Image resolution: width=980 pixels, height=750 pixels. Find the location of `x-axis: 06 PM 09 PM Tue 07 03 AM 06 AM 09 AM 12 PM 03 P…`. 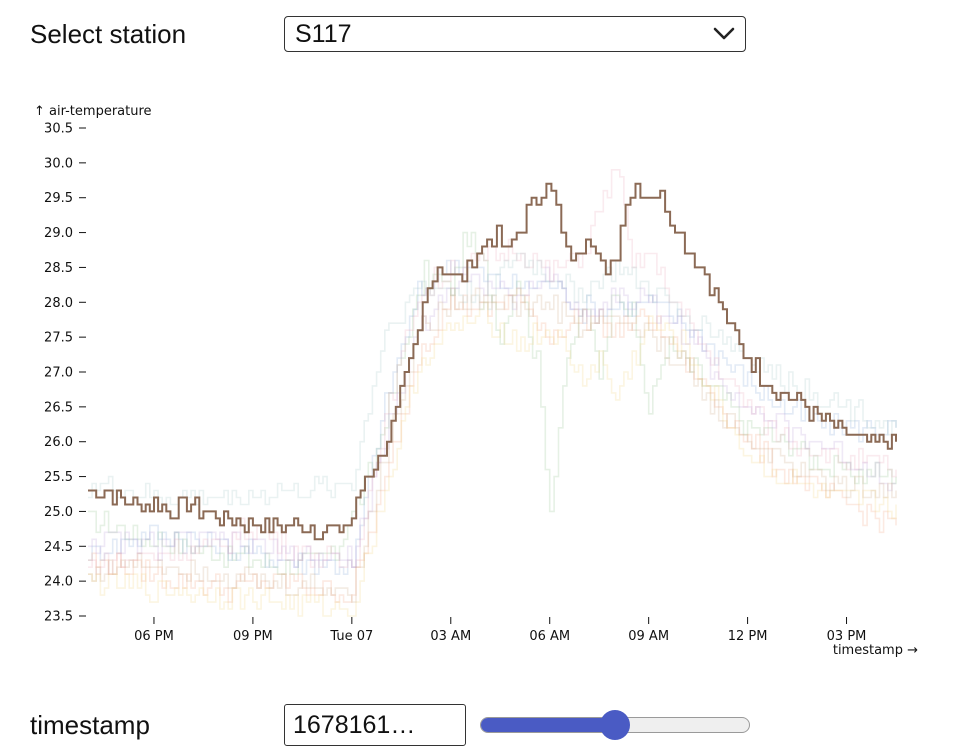

x-axis: 06 PM 09 PM Tue 07 03 AM 06 AM 09 AM 12 PM 03 P… is located at coordinates (500, 630).